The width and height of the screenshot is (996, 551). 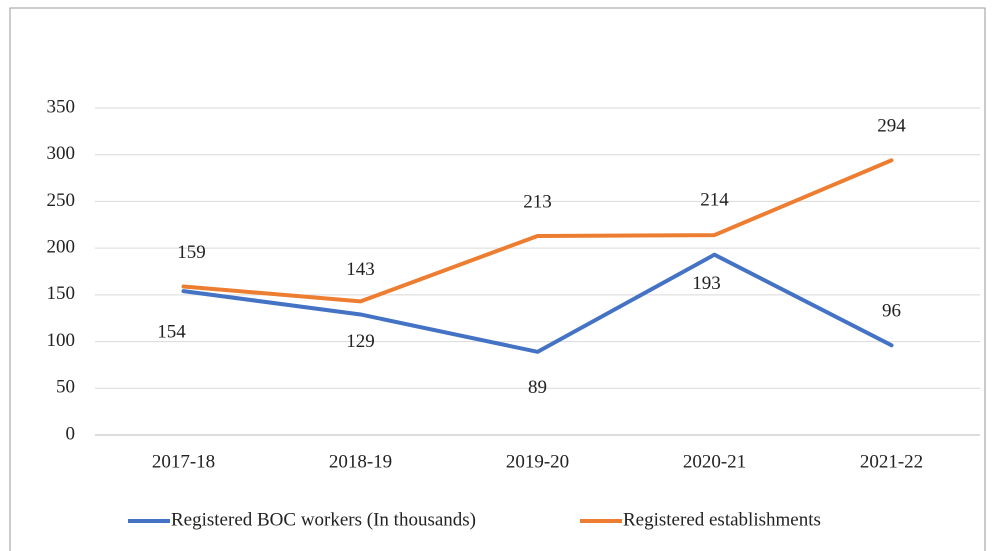 I want to click on legend-label: Registered establishments, so click(x=722, y=519).